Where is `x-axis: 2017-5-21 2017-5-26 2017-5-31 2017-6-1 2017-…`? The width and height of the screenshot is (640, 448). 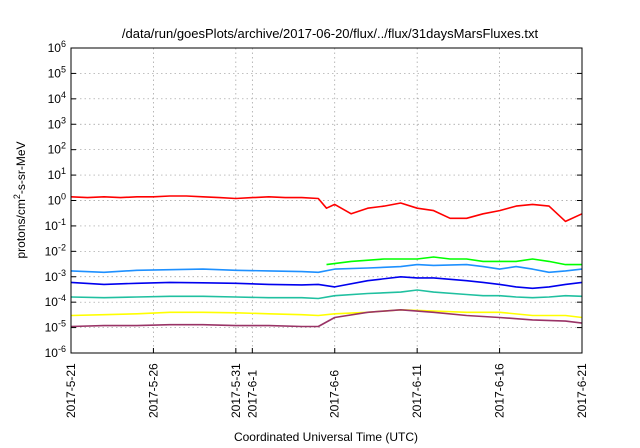 x-axis: 2017-5-21 2017-5-26 2017-5-31 2017-6-1 2017-… is located at coordinates (326, 383).